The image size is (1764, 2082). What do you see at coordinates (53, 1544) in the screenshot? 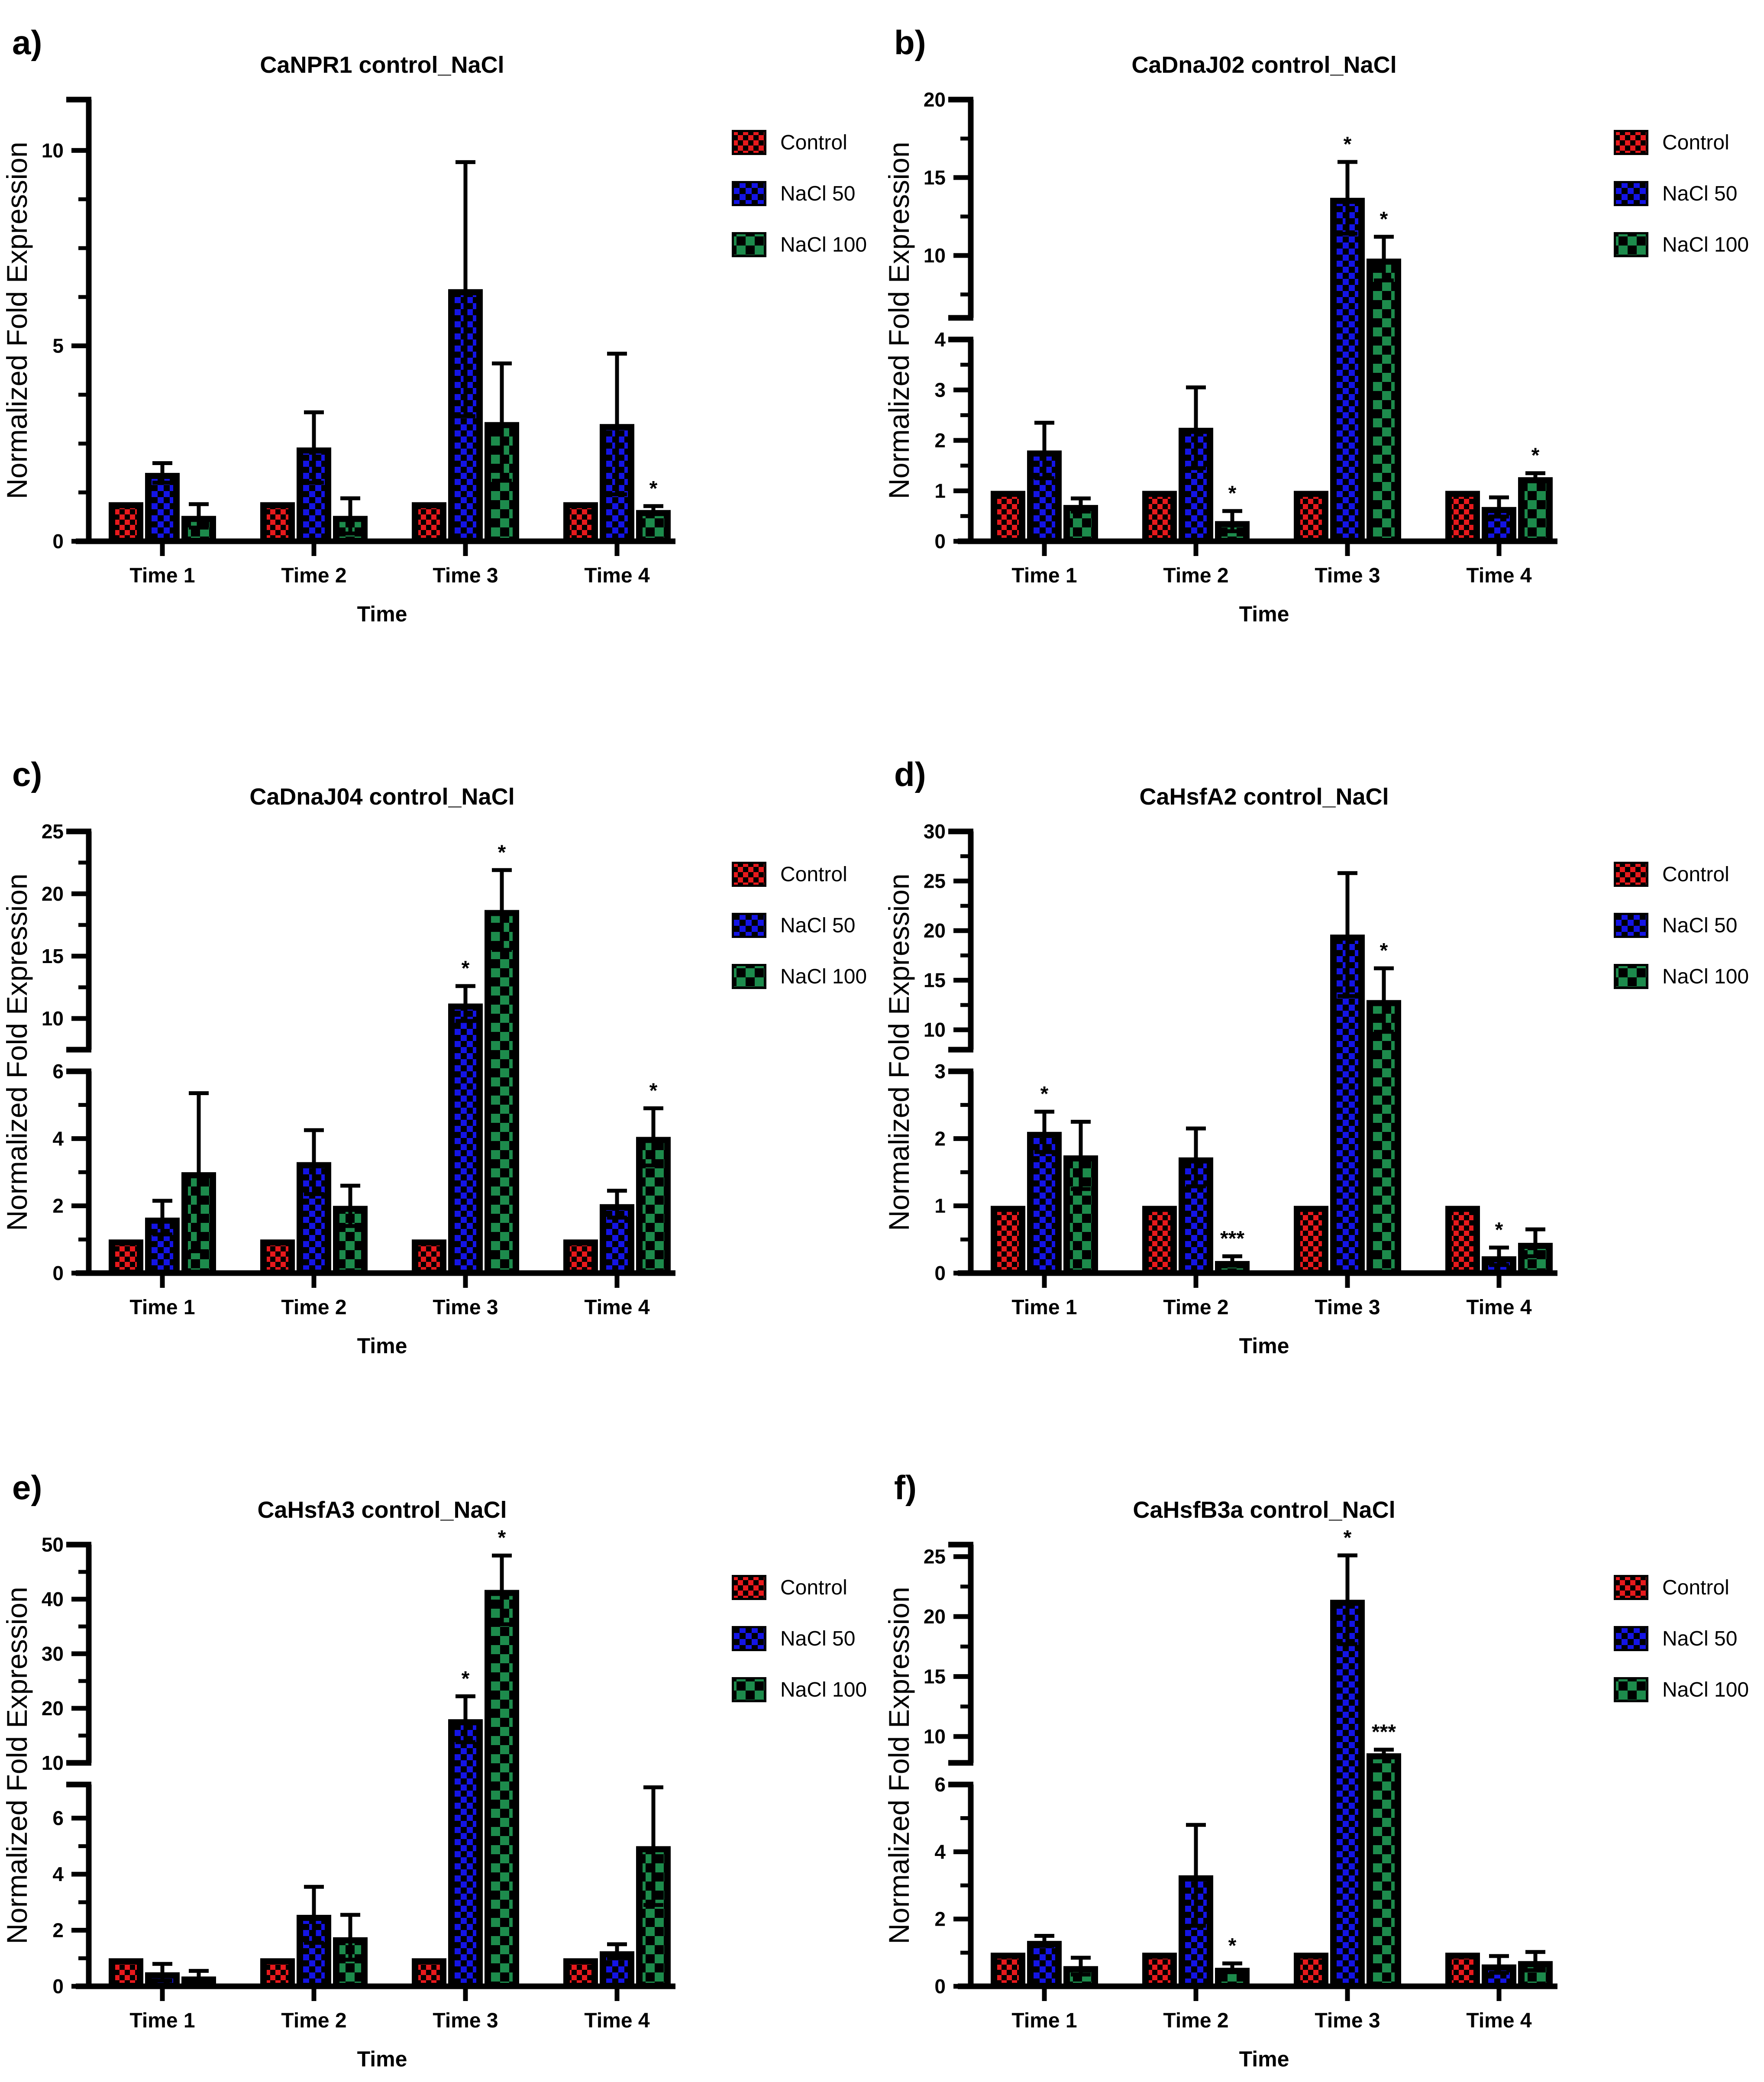
I see `y-tick-label: 50` at bounding box center [53, 1544].